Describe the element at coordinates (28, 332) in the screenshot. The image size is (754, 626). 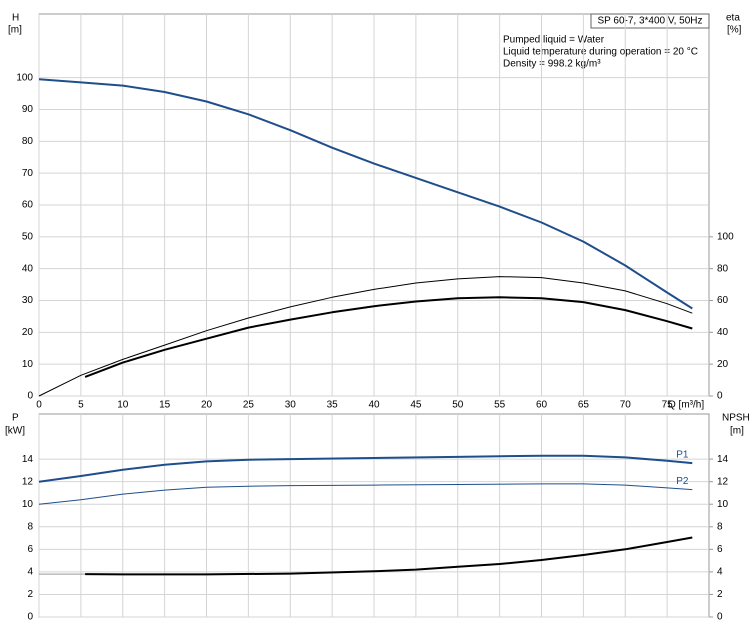
I see `y-tick-label: 20` at that location.